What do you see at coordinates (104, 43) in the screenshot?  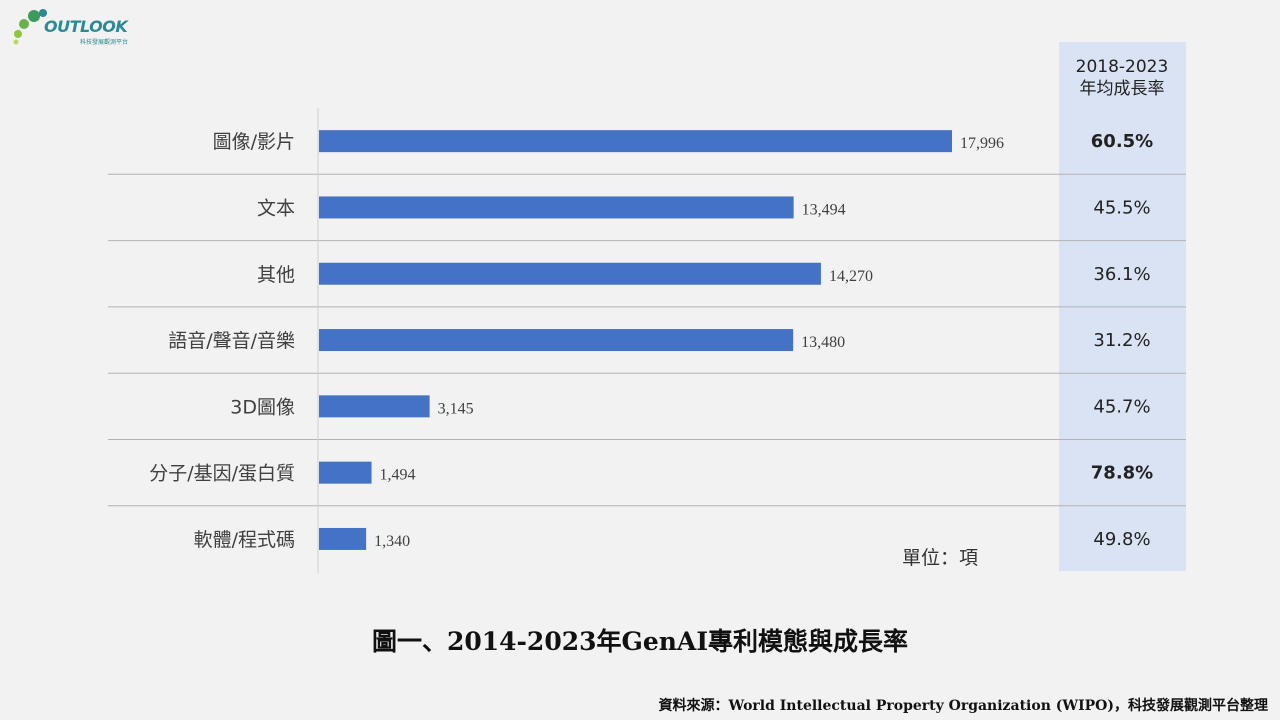 I see `logo-subtitle: 科技發展觀測平台` at bounding box center [104, 43].